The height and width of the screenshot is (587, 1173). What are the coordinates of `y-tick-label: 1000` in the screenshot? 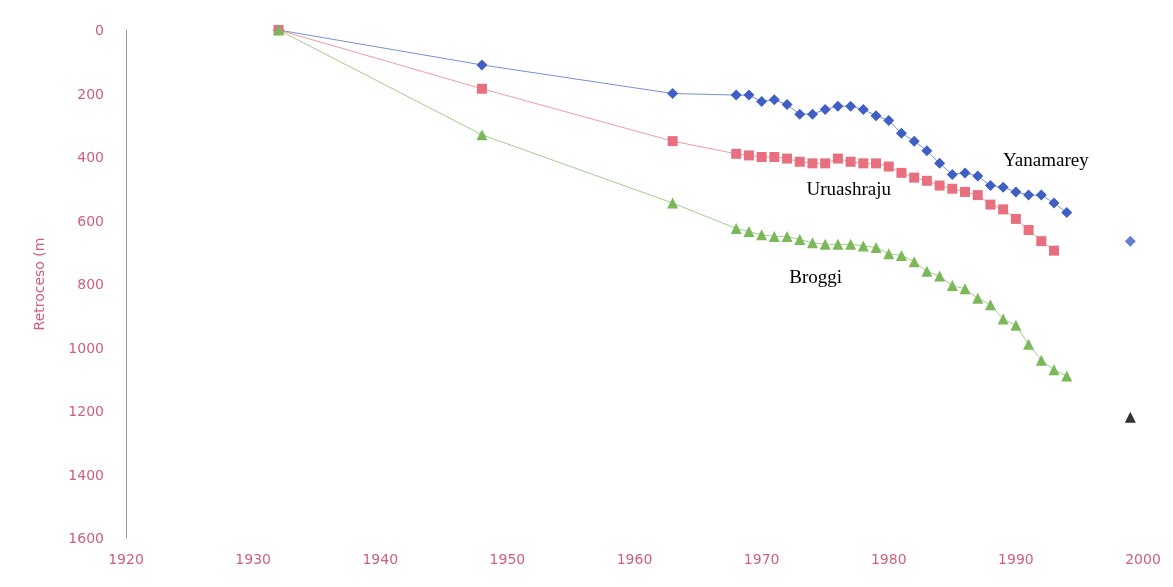 It's located at (86, 347).